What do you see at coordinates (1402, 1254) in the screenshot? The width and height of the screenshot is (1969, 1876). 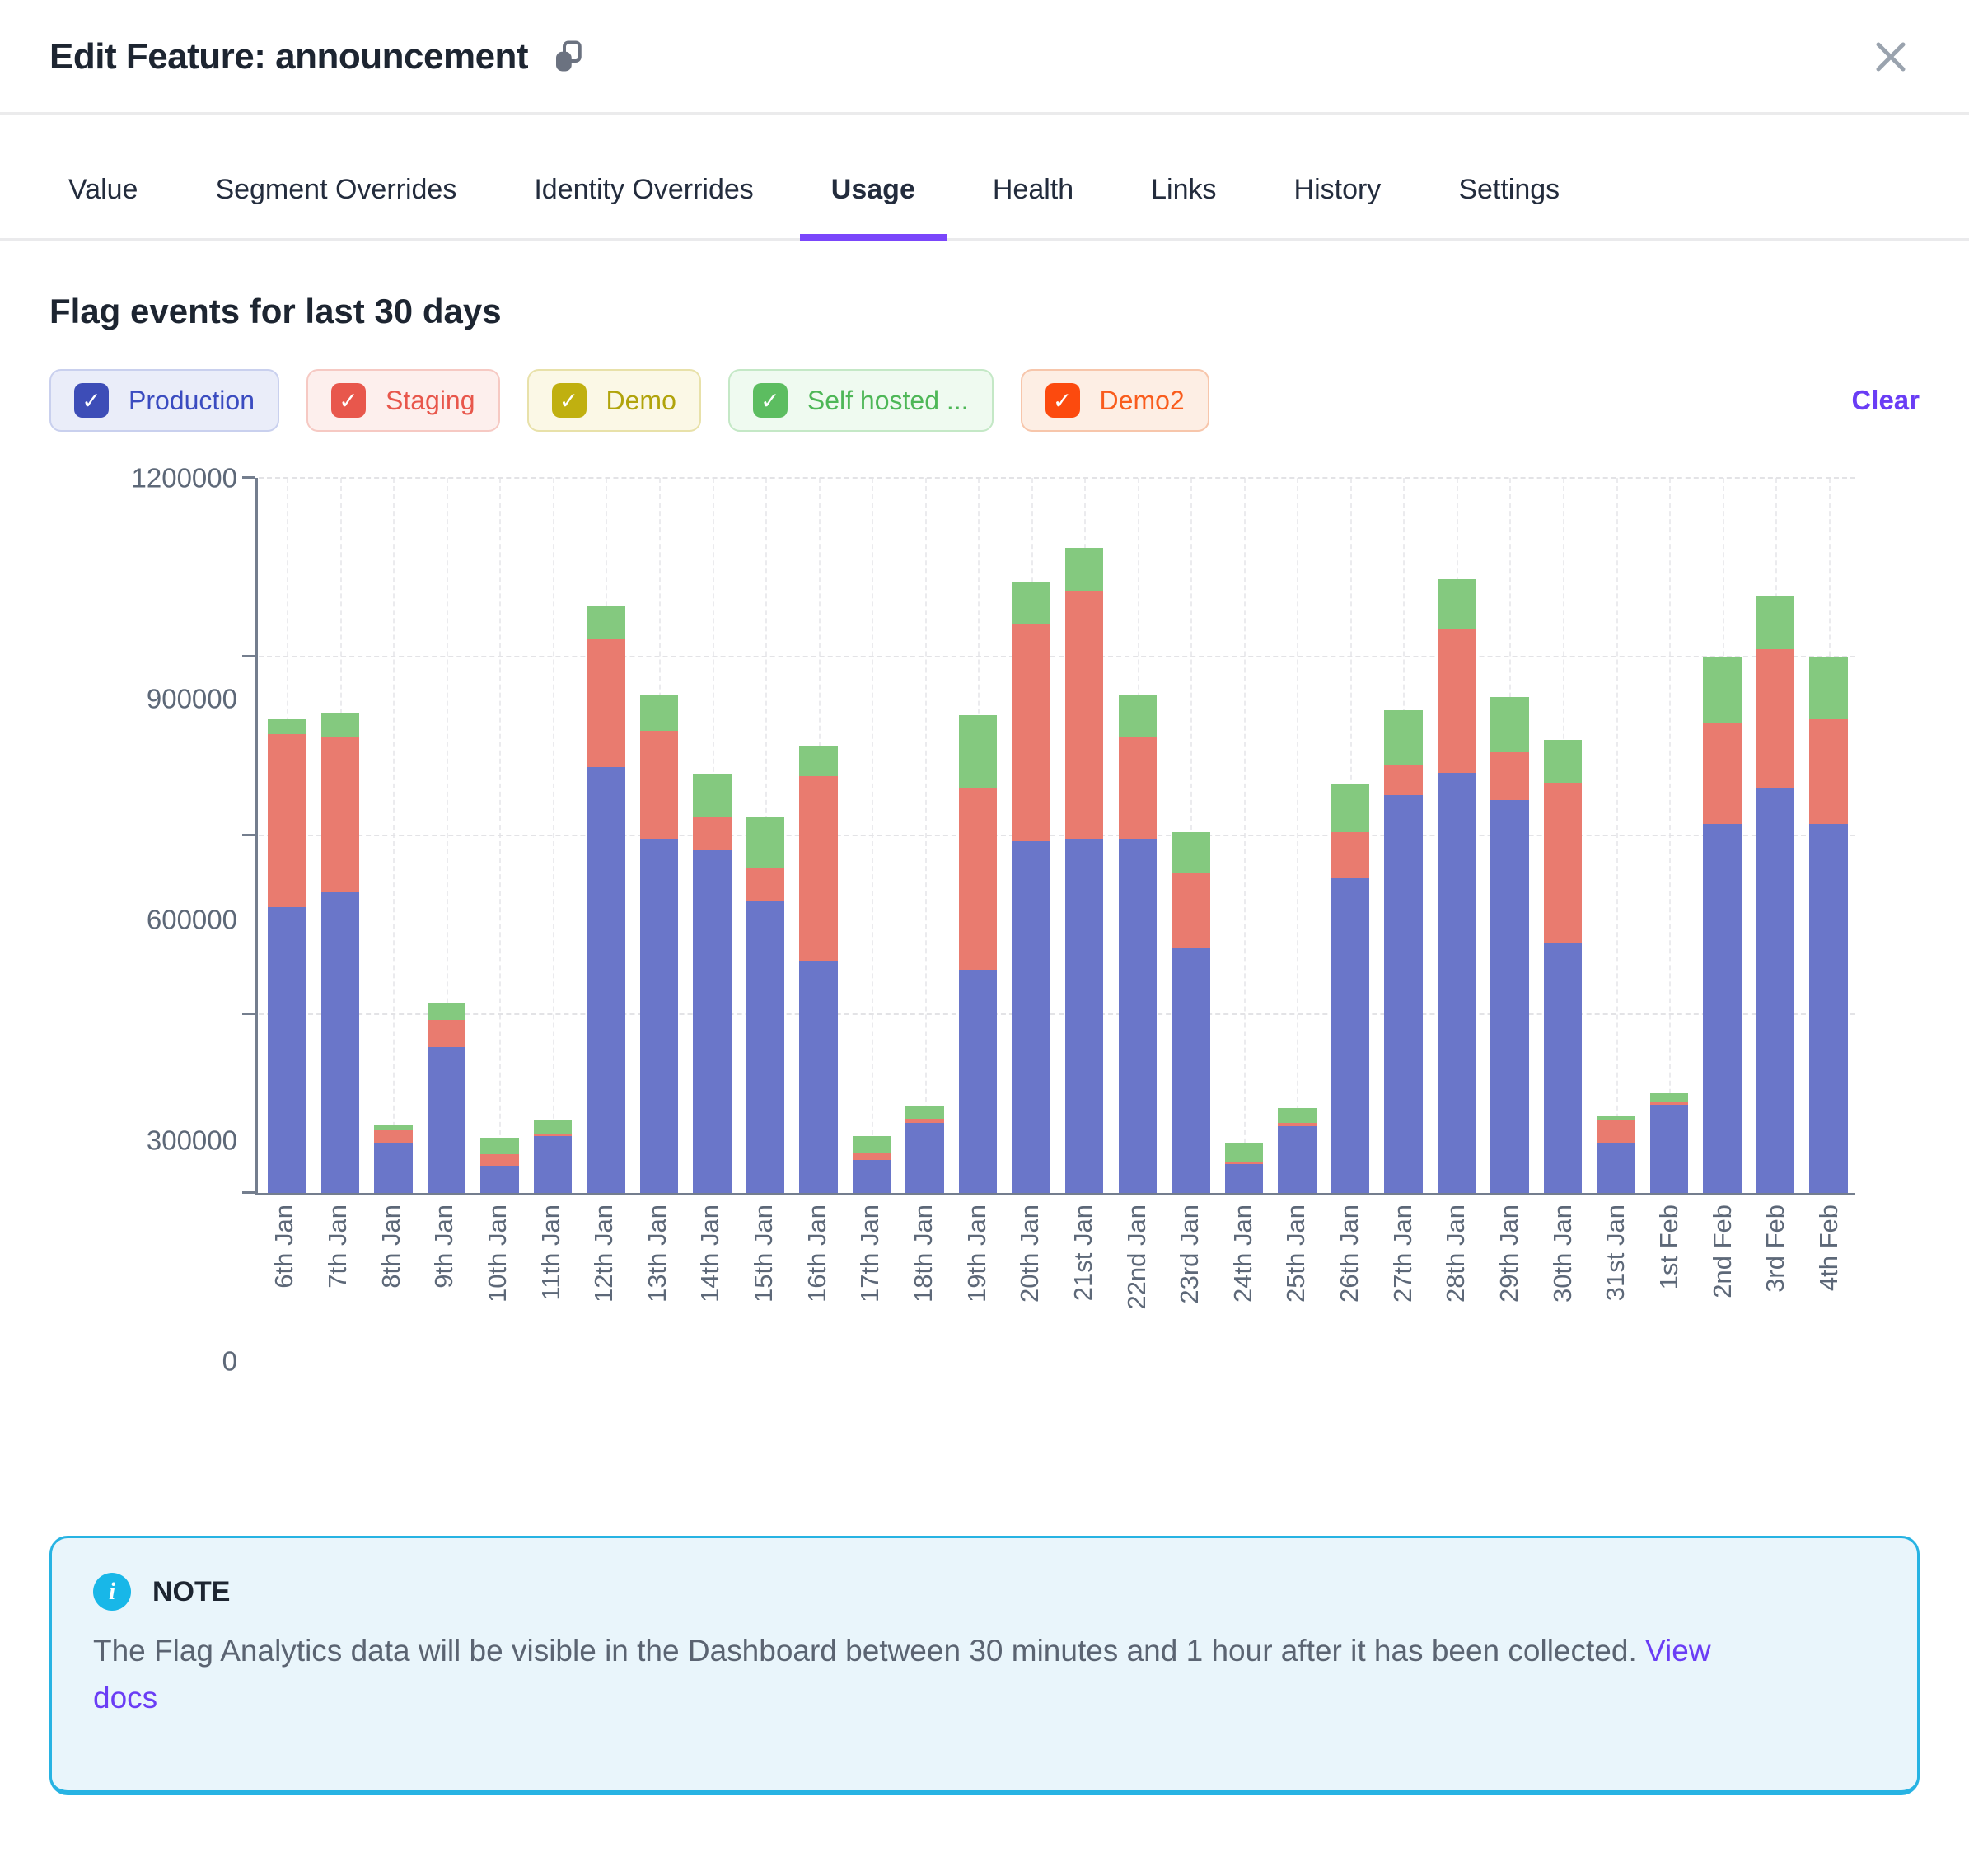 I see `x-axis-label-text: 27th Jan` at bounding box center [1402, 1254].